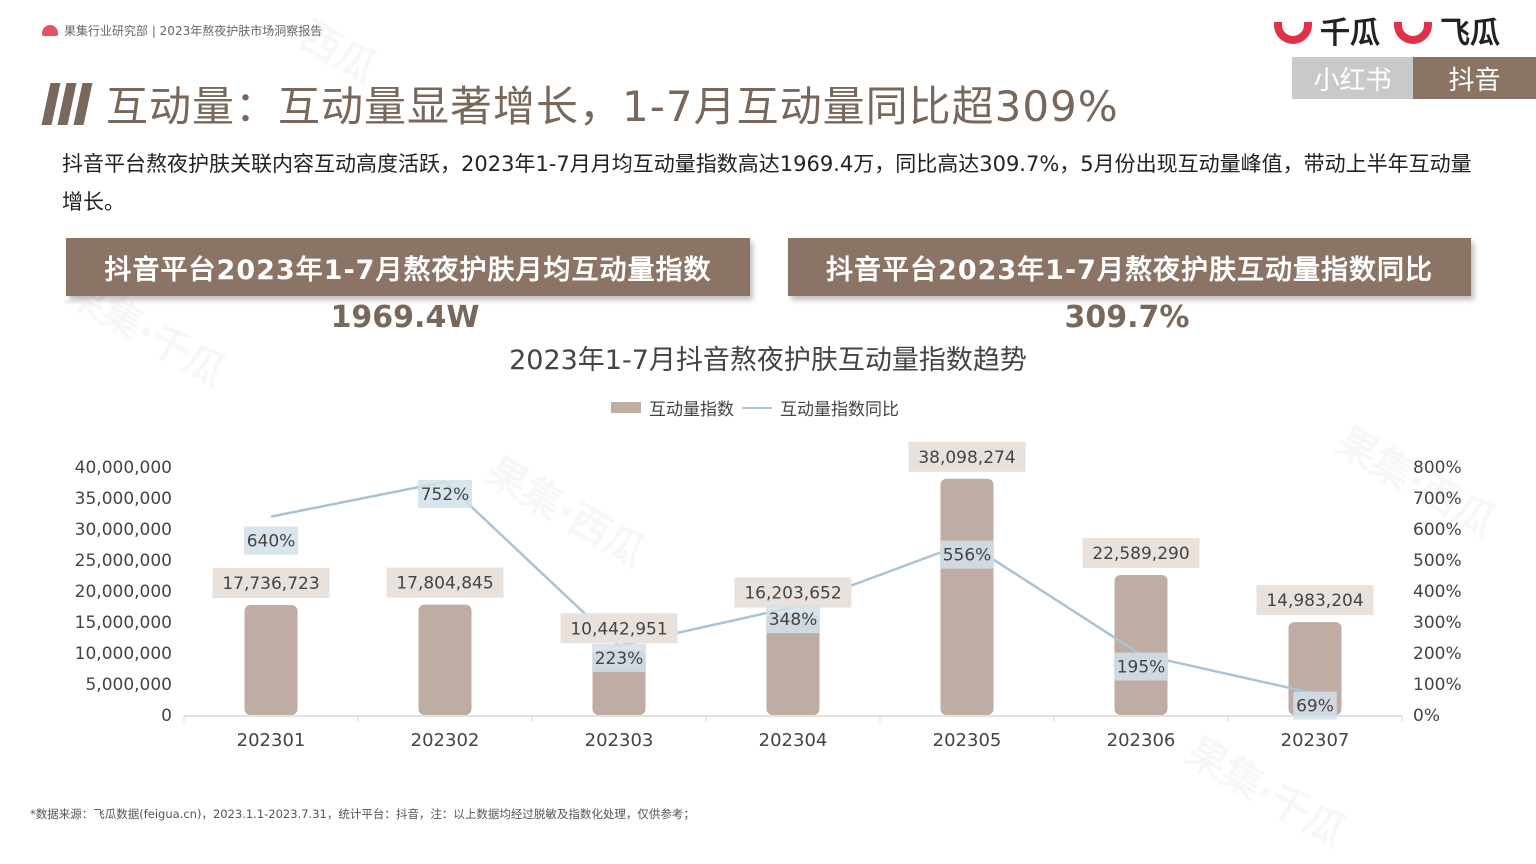 The height and width of the screenshot is (864, 1536). What do you see at coordinates (1293, 33) in the screenshot?
I see `qiangua-logo-icon` at bounding box center [1293, 33].